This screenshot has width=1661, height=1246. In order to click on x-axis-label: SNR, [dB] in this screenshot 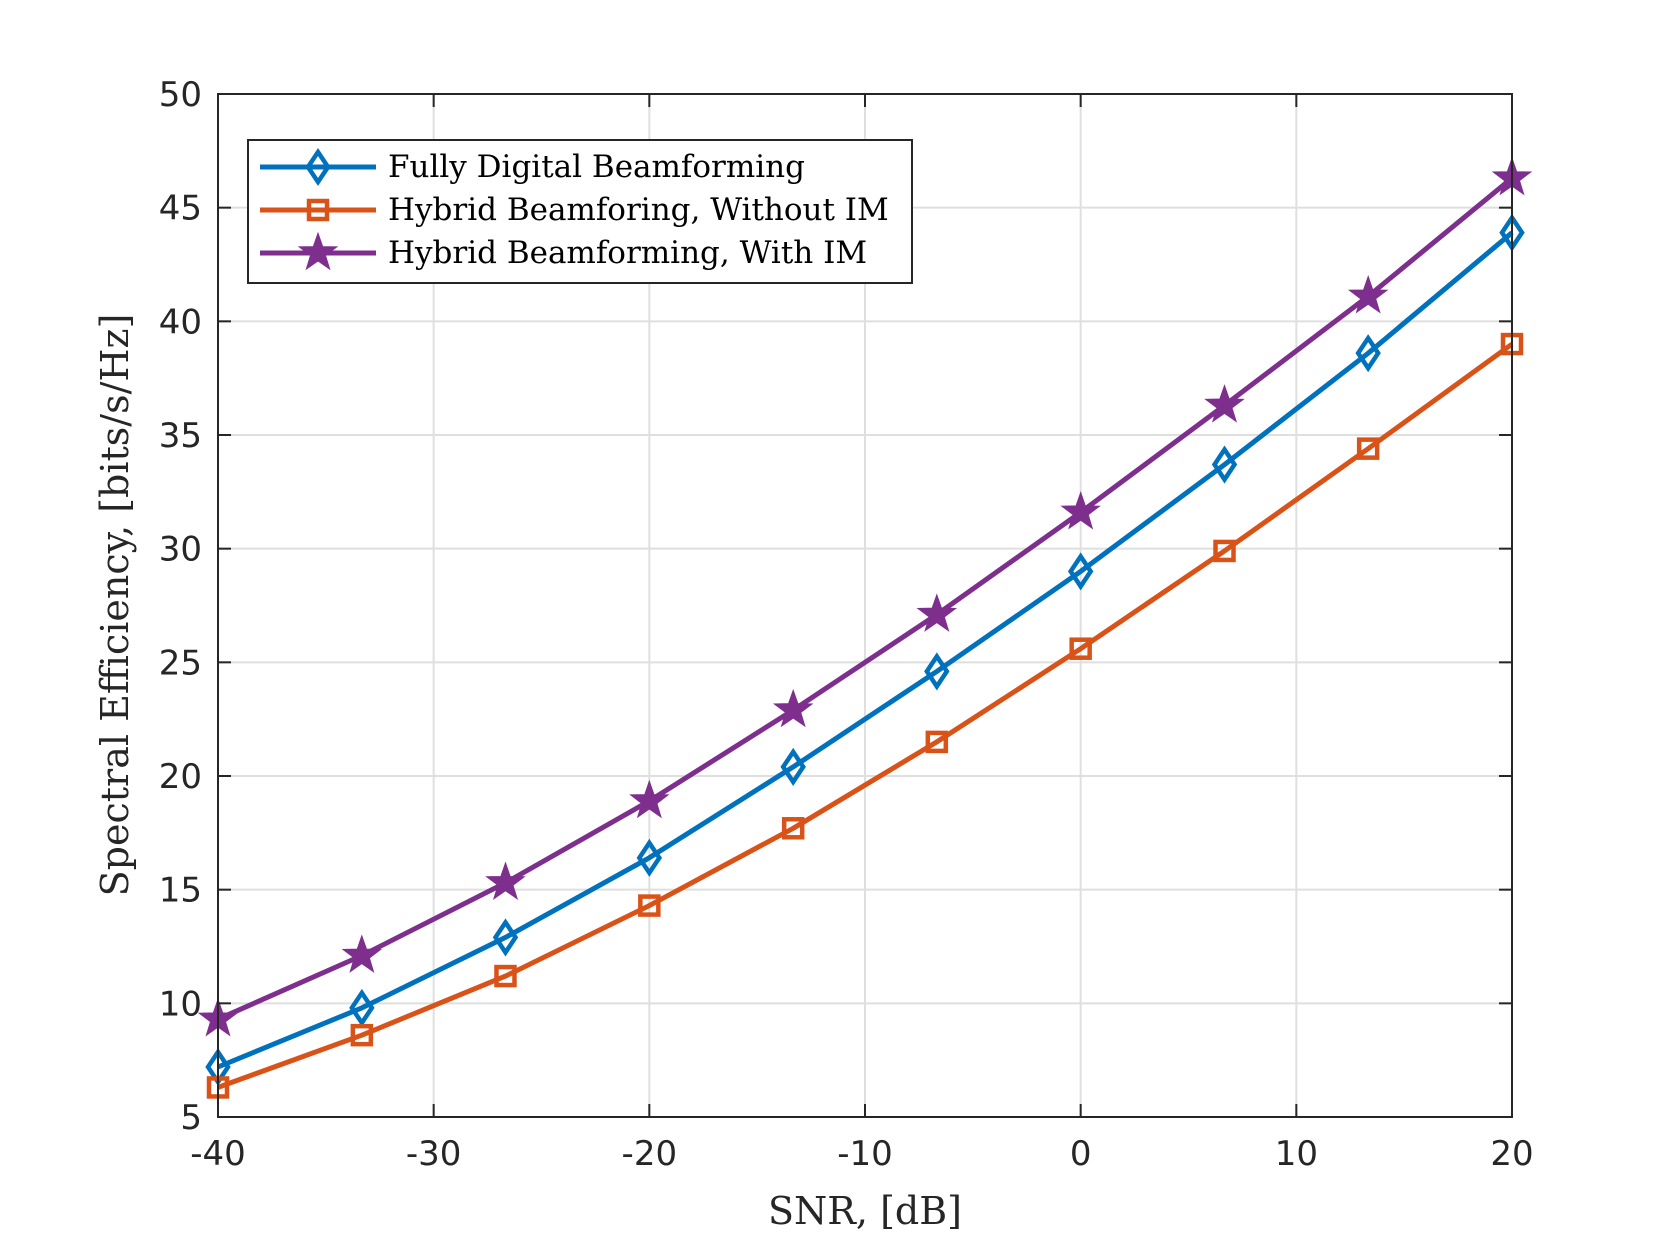, I will do `click(865, 1211)`.